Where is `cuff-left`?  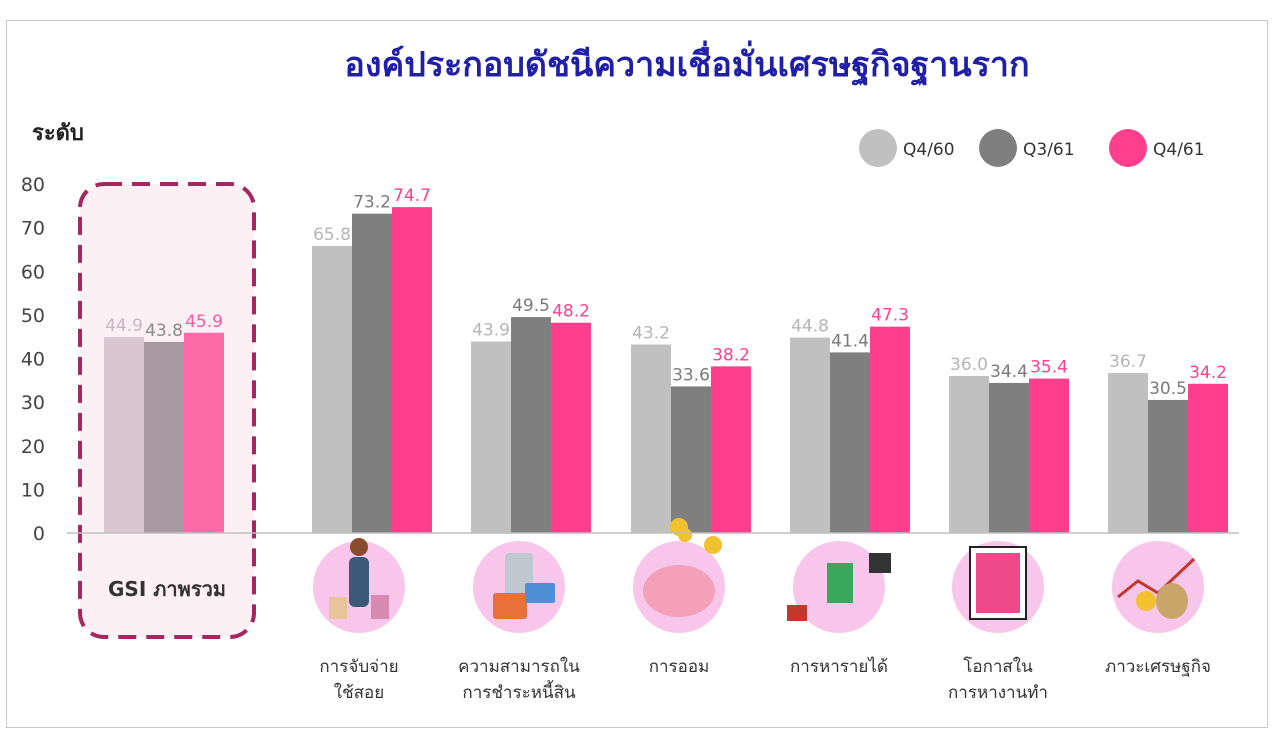
cuff-left is located at coordinates (797, 613).